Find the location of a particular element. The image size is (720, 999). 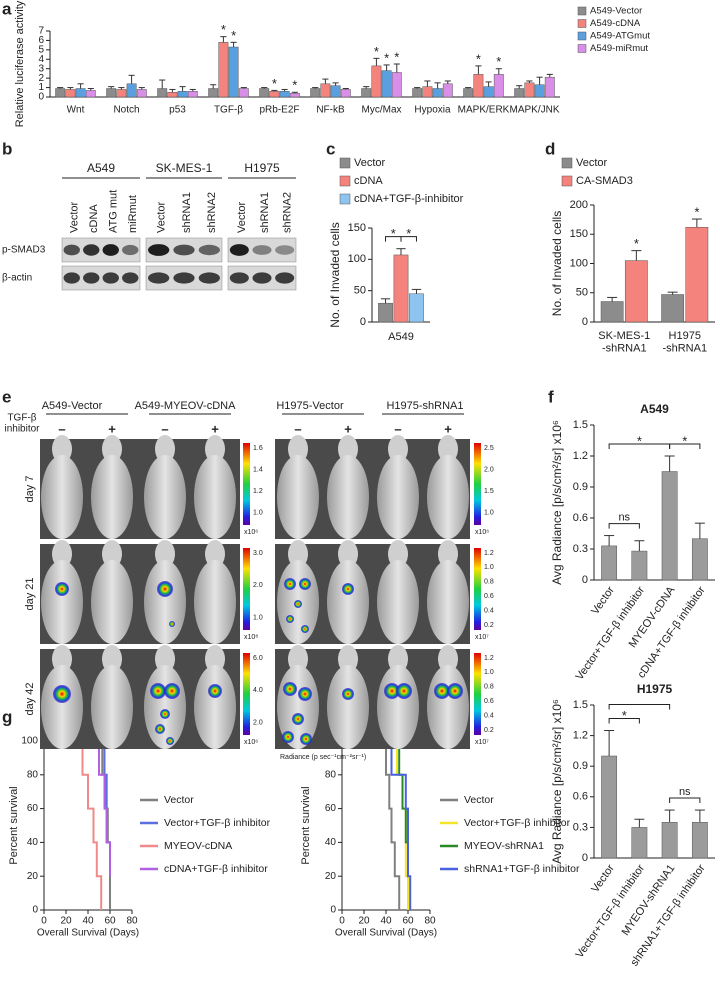

imaging-group-label: A549-MYEOV-cDNA is located at coordinates (186, 406).